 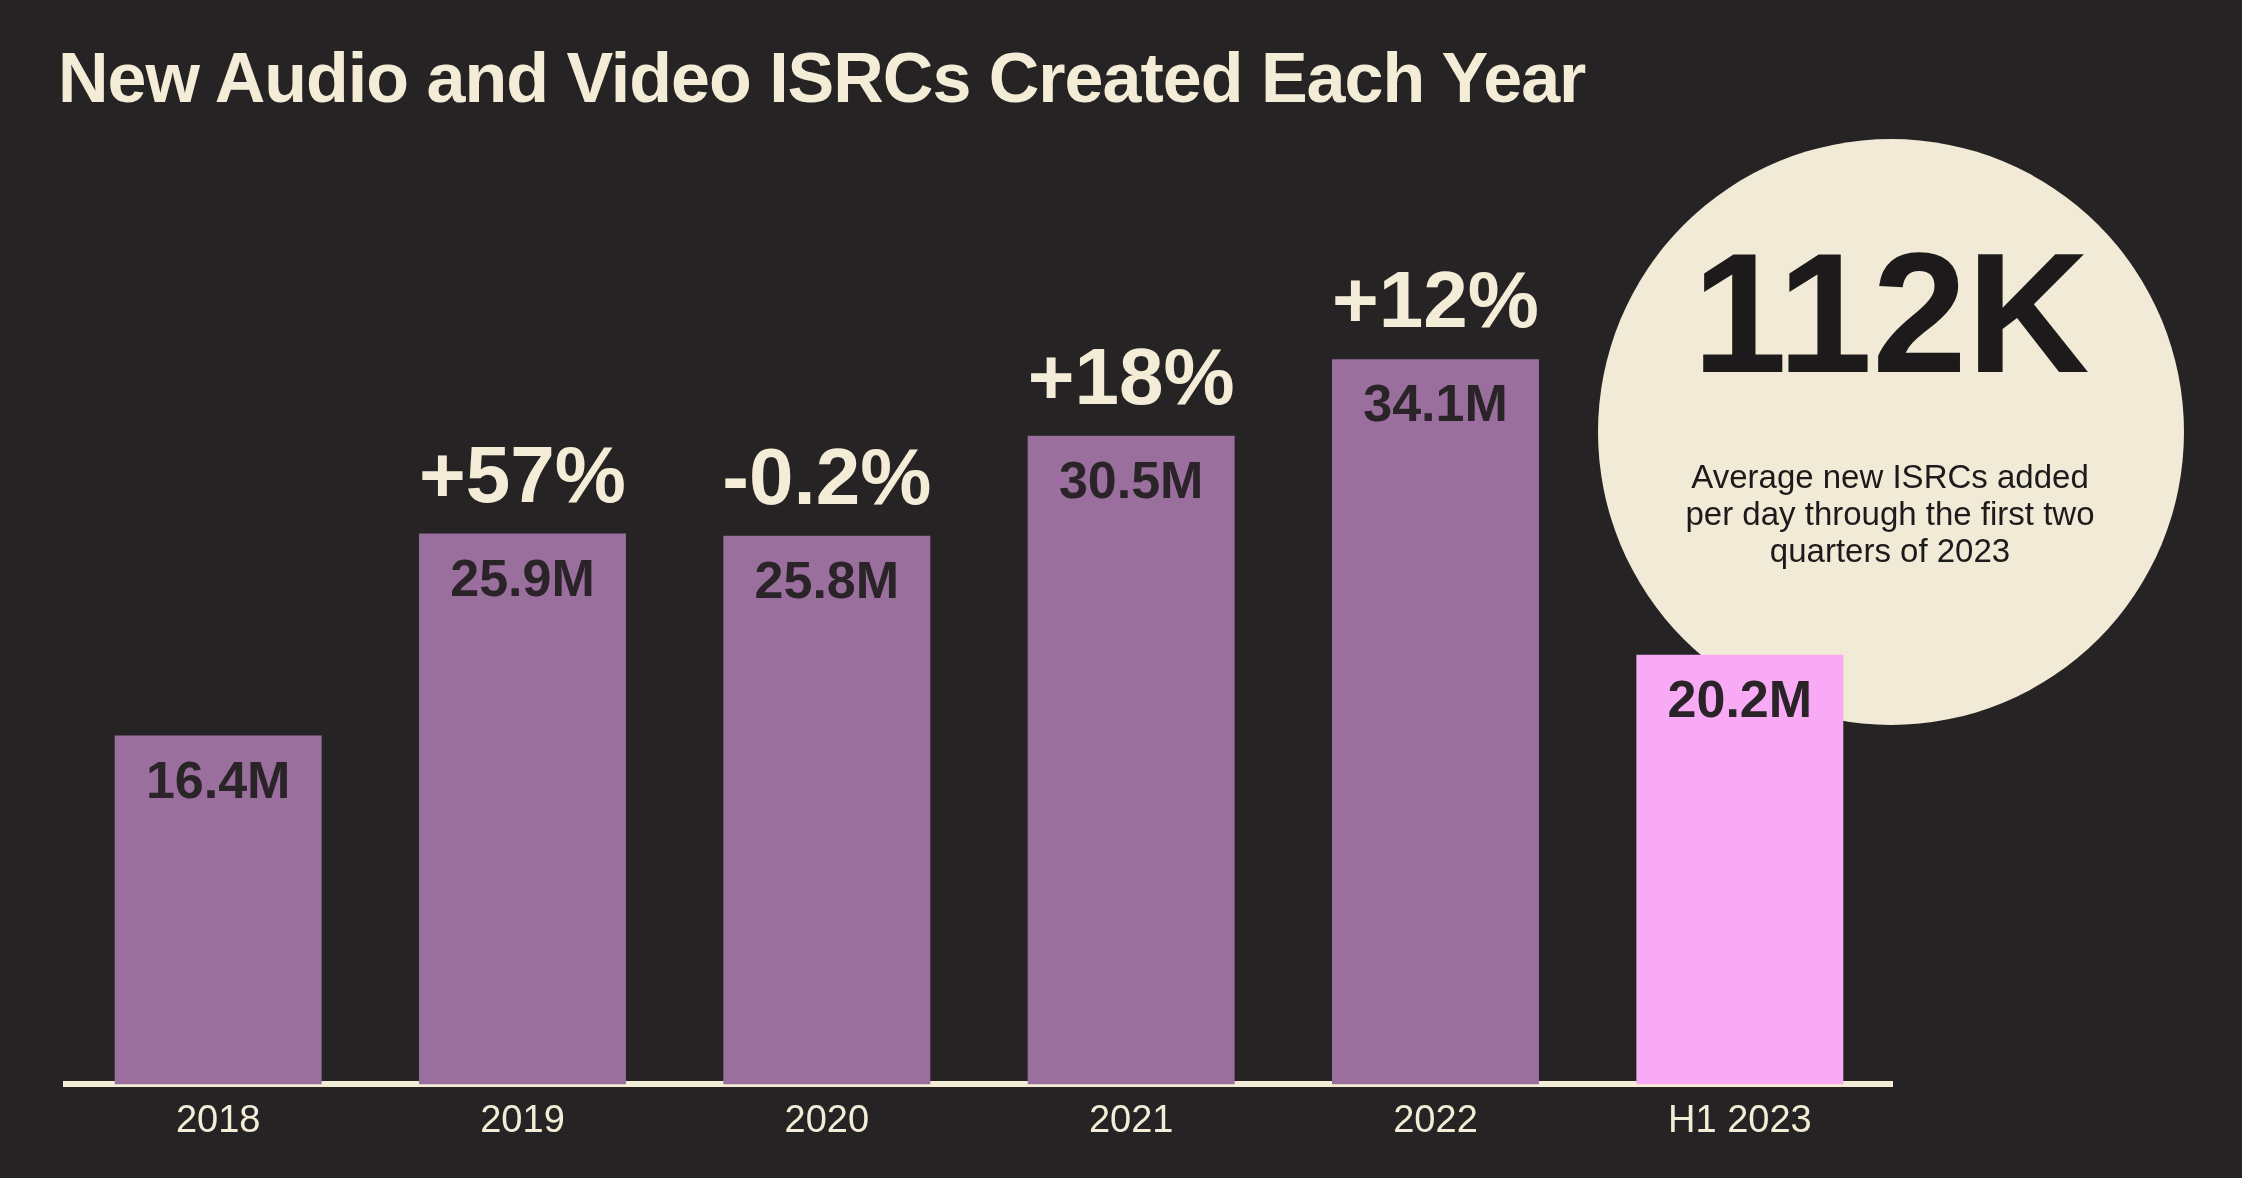 What do you see at coordinates (522, 474) in the screenshot?
I see `annotation: +57%` at bounding box center [522, 474].